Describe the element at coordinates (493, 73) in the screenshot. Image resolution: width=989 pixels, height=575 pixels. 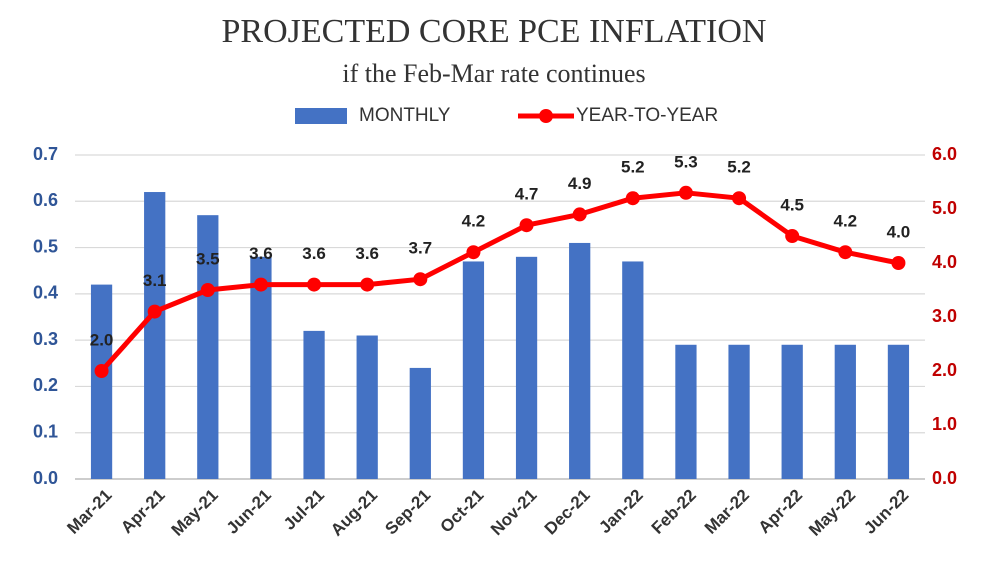
I see `chart-subtitle: if the Feb-Mar rate continues` at that location.